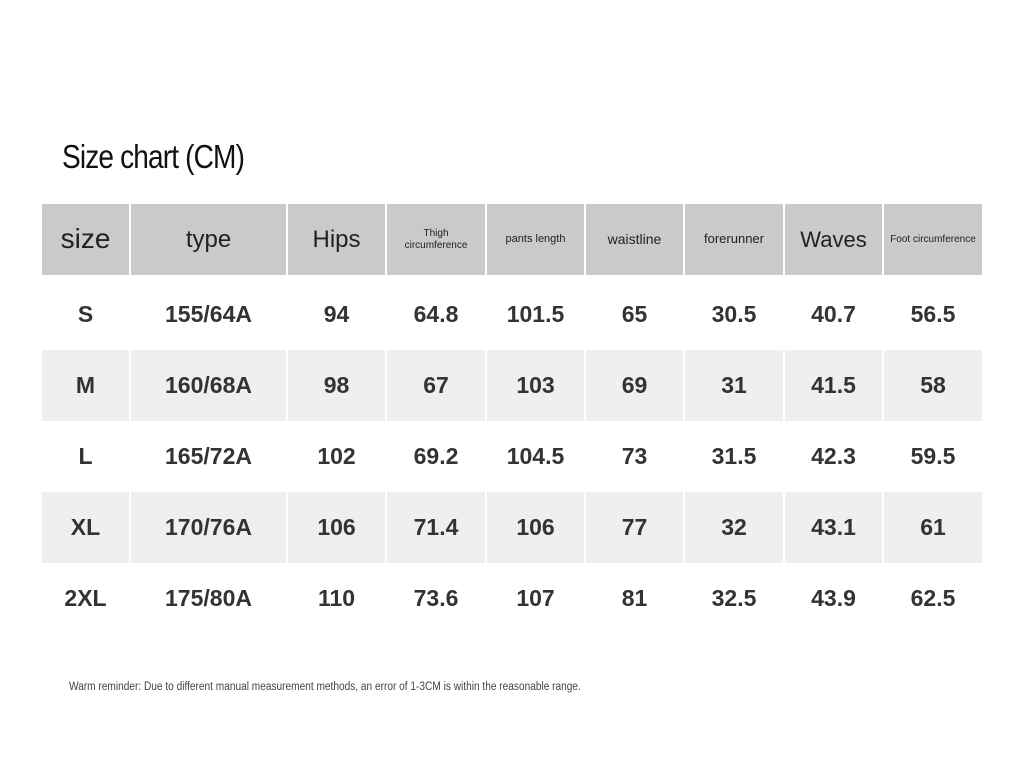 This screenshot has width=1024, height=768. What do you see at coordinates (336, 598) in the screenshot?
I see `table-cell: 110` at bounding box center [336, 598].